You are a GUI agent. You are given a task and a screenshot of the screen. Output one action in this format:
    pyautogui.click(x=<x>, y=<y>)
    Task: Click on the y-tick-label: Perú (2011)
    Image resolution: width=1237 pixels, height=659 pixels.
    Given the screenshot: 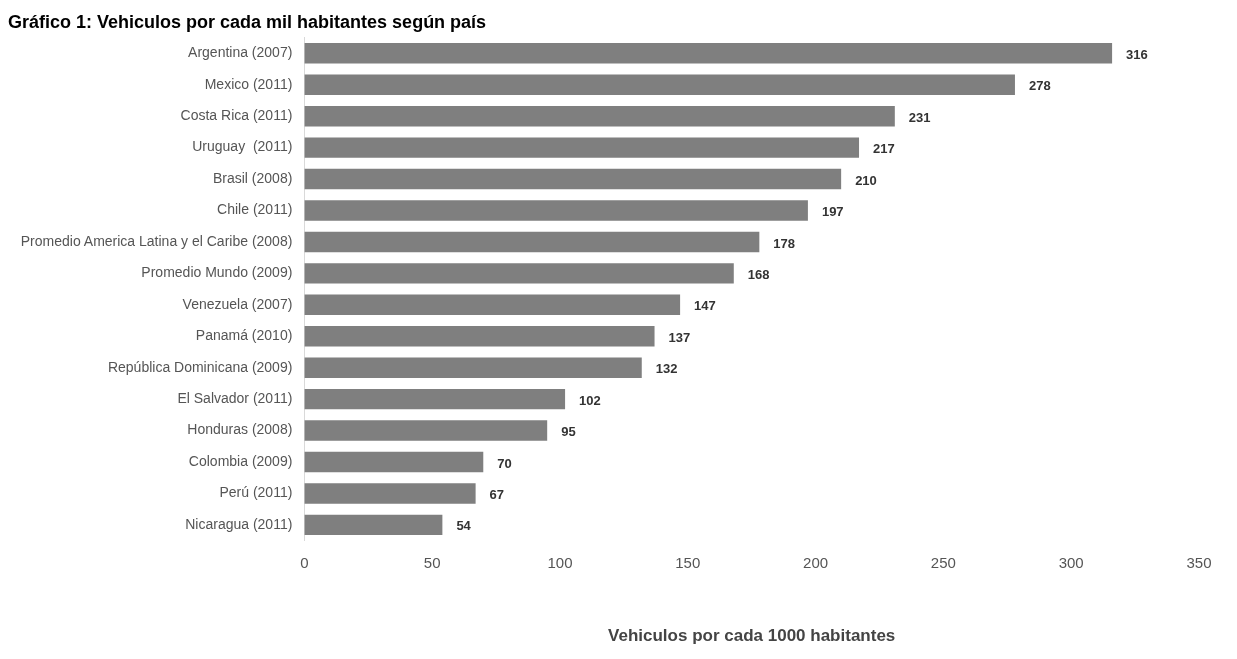 What is the action you would take?
    pyautogui.click(x=256, y=492)
    